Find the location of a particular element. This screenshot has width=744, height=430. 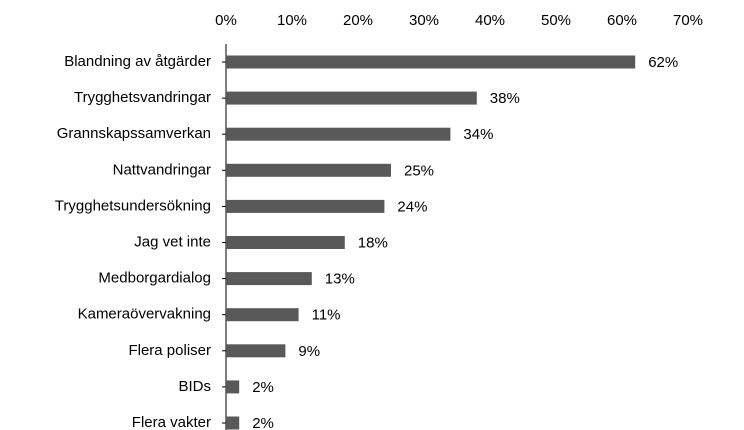

y-tick-label: Trygghetsundersökning is located at coordinates (133, 205).